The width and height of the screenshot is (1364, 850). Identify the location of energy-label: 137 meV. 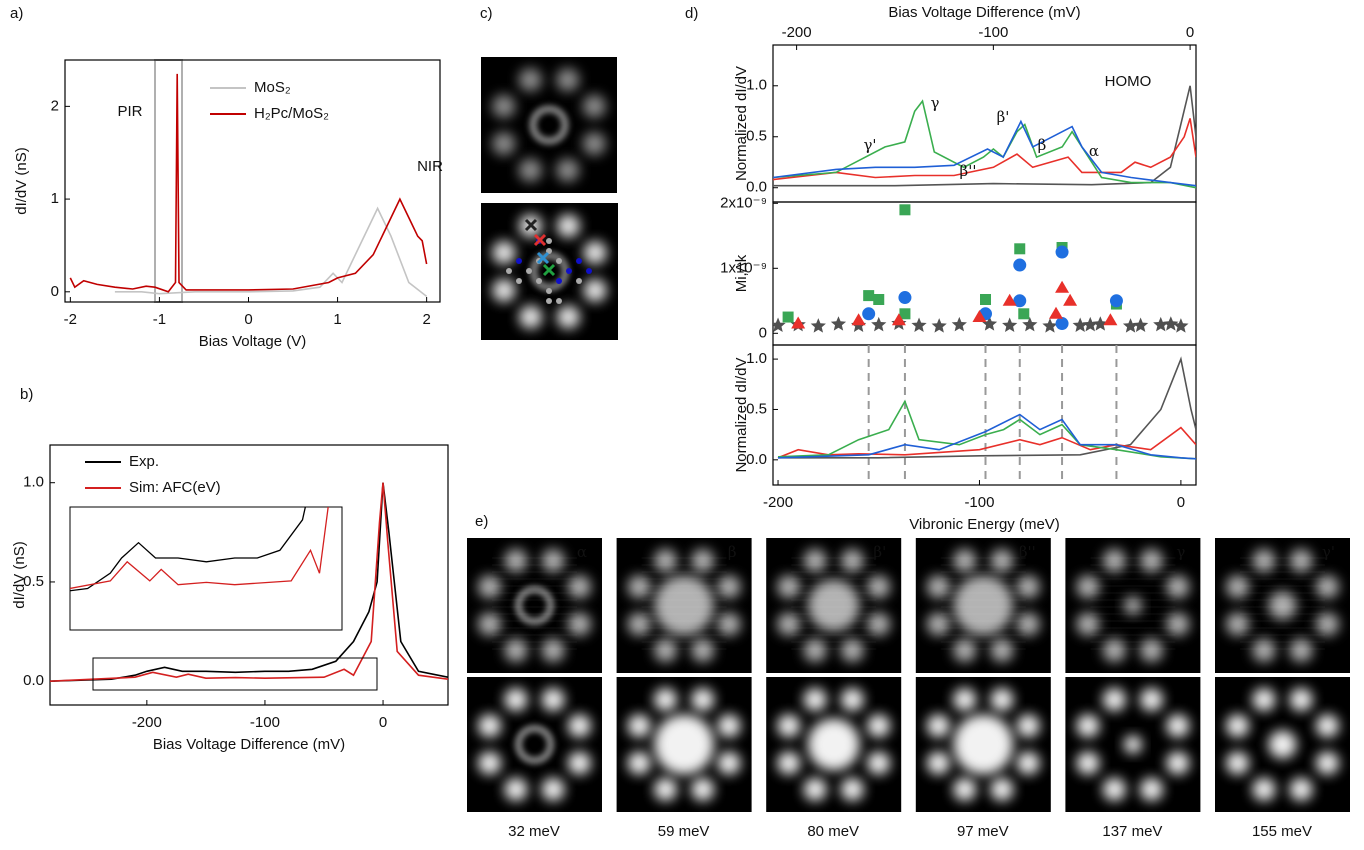
(1132, 831).